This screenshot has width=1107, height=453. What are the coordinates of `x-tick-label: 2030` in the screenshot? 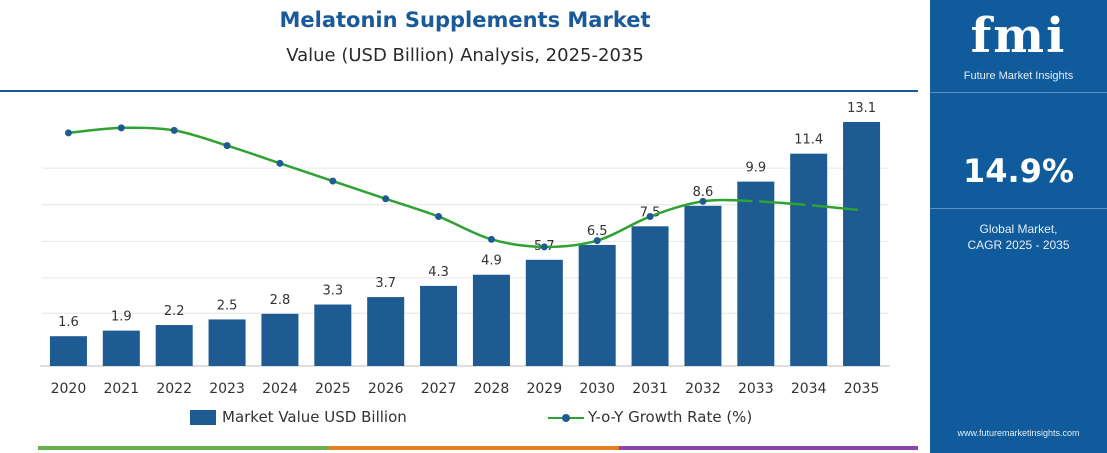 It's located at (597, 389).